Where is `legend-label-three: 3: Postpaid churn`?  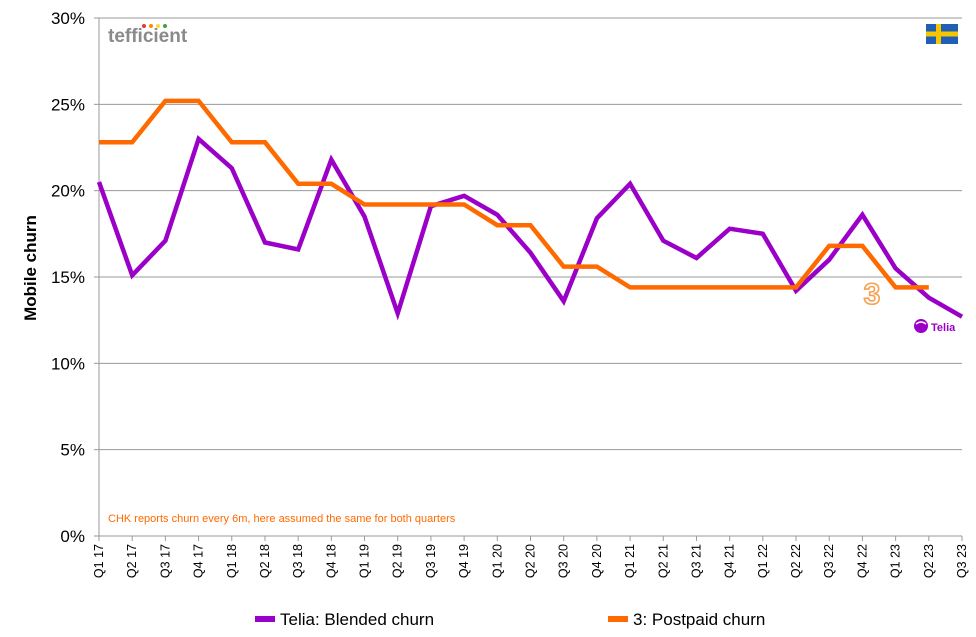
legend-label-three: 3: Postpaid churn is located at coordinates (699, 619).